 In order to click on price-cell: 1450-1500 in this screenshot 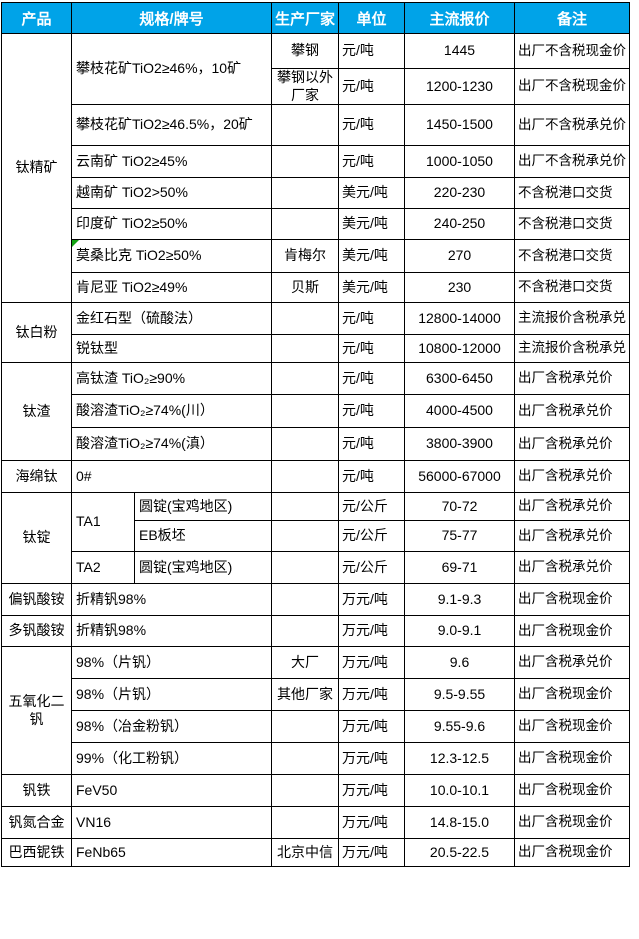, I will do `click(459, 125)`.